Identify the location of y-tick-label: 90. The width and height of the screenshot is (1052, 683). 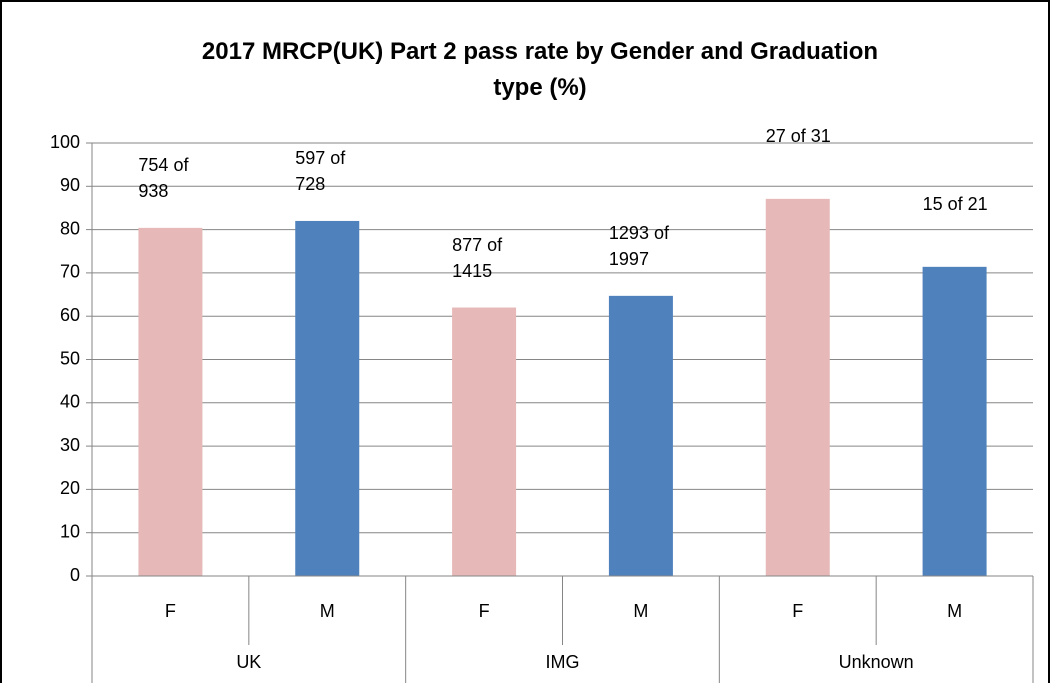
(70, 185).